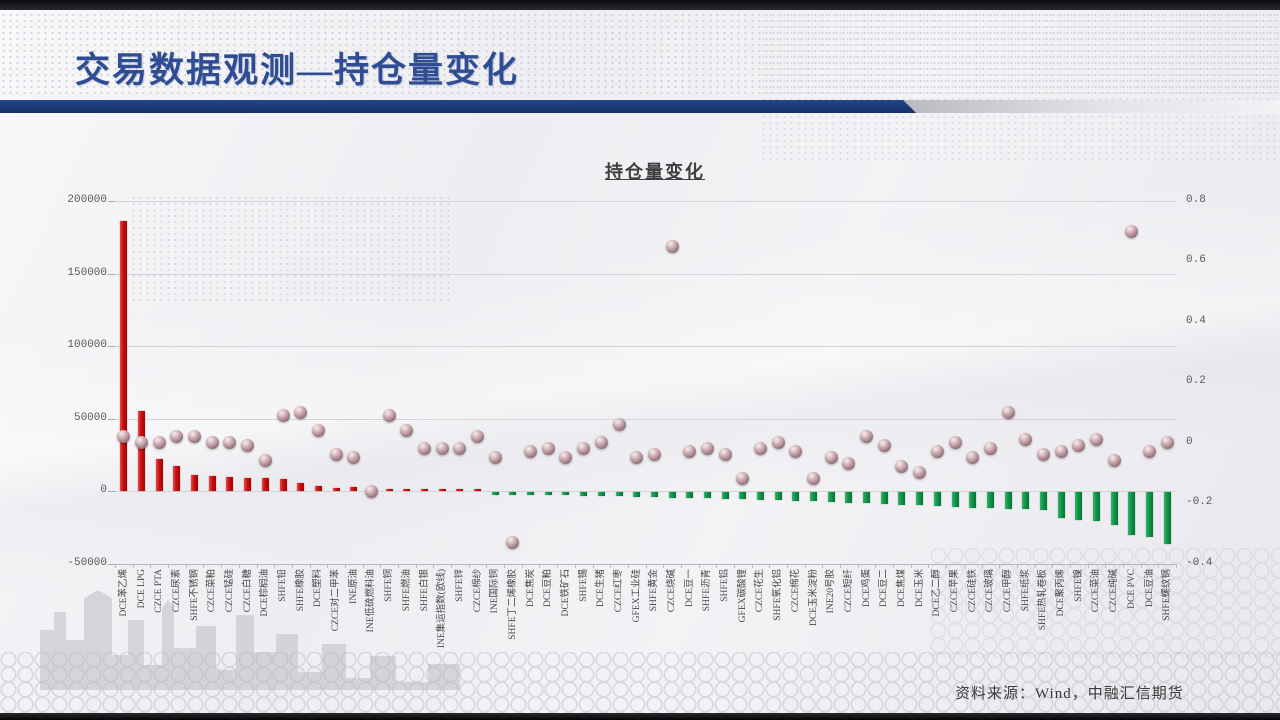  Describe the element at coordinates (1196, 260) in the screenshot. I see `y-axis-right-tick-label: 0.6` at that location.